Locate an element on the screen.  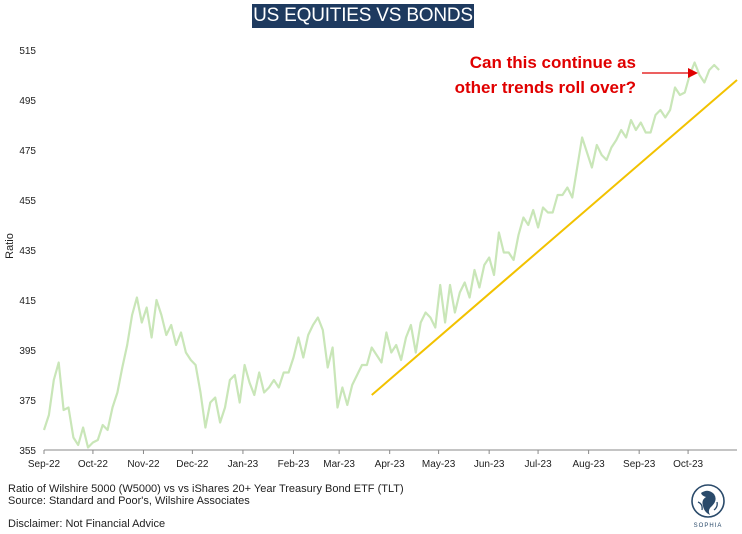
x-tick-label: Mar-23 is located at coordinates (339, 464).